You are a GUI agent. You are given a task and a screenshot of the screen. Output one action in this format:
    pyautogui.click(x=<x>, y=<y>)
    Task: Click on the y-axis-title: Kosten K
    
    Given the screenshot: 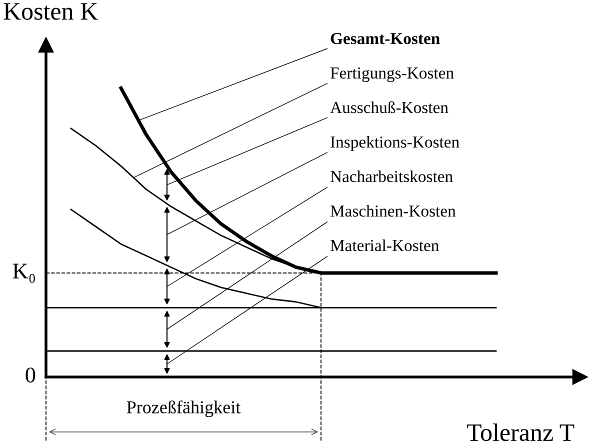 What is the action you would take?
    pyautogui.click(x=51, y=11)
    